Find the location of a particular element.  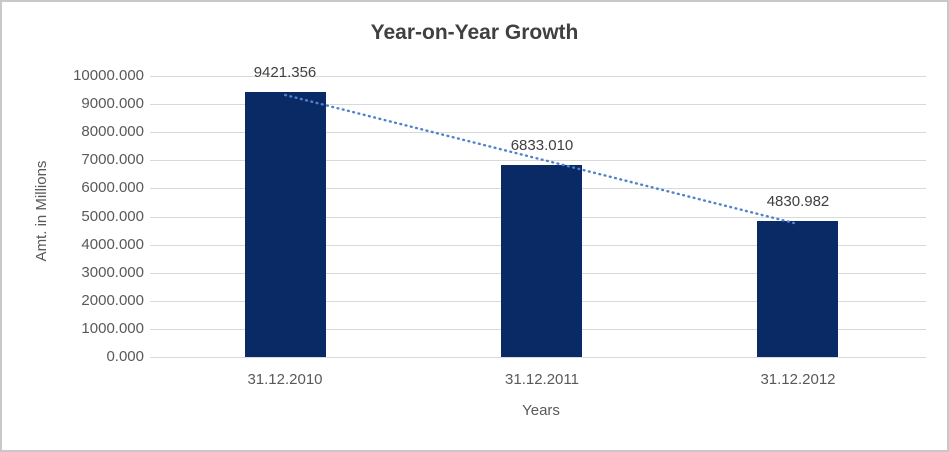

data-label: 4830.982 is located at coordinates (798, 201).